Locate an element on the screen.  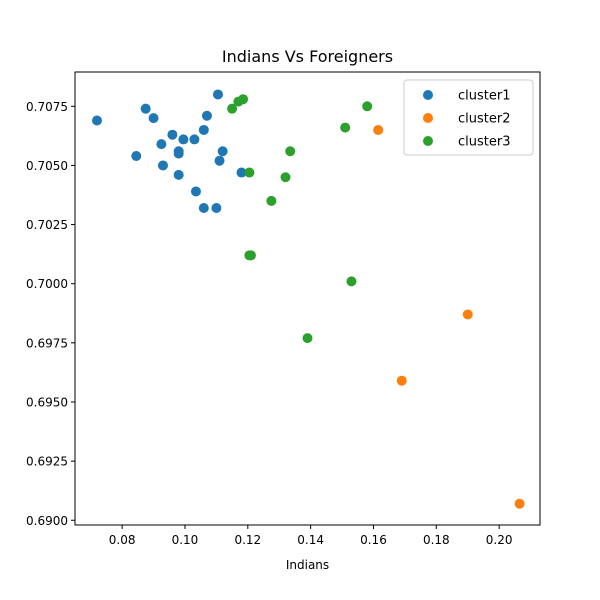
legend-frame is located at coordinates (468, 117).